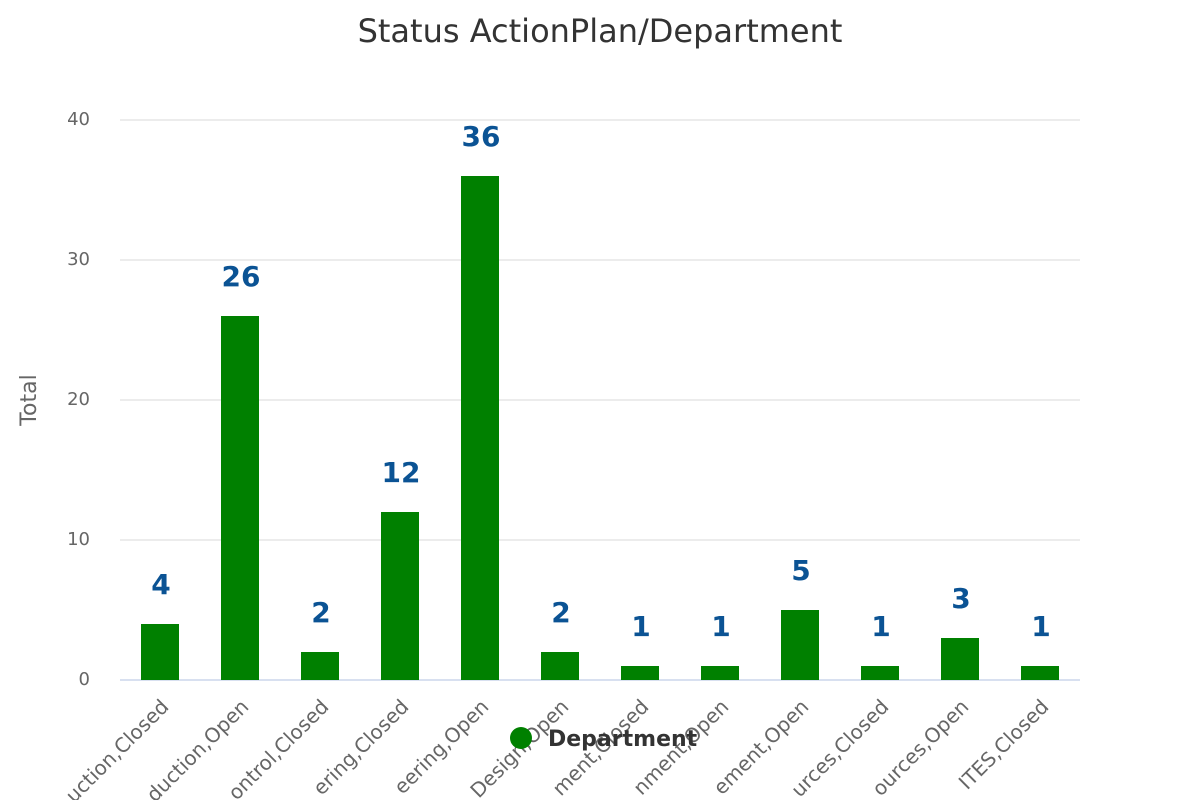  Describe the element at coordinates (78, 539) in the screenshot. I see `y-tick-label: 10` at that location.